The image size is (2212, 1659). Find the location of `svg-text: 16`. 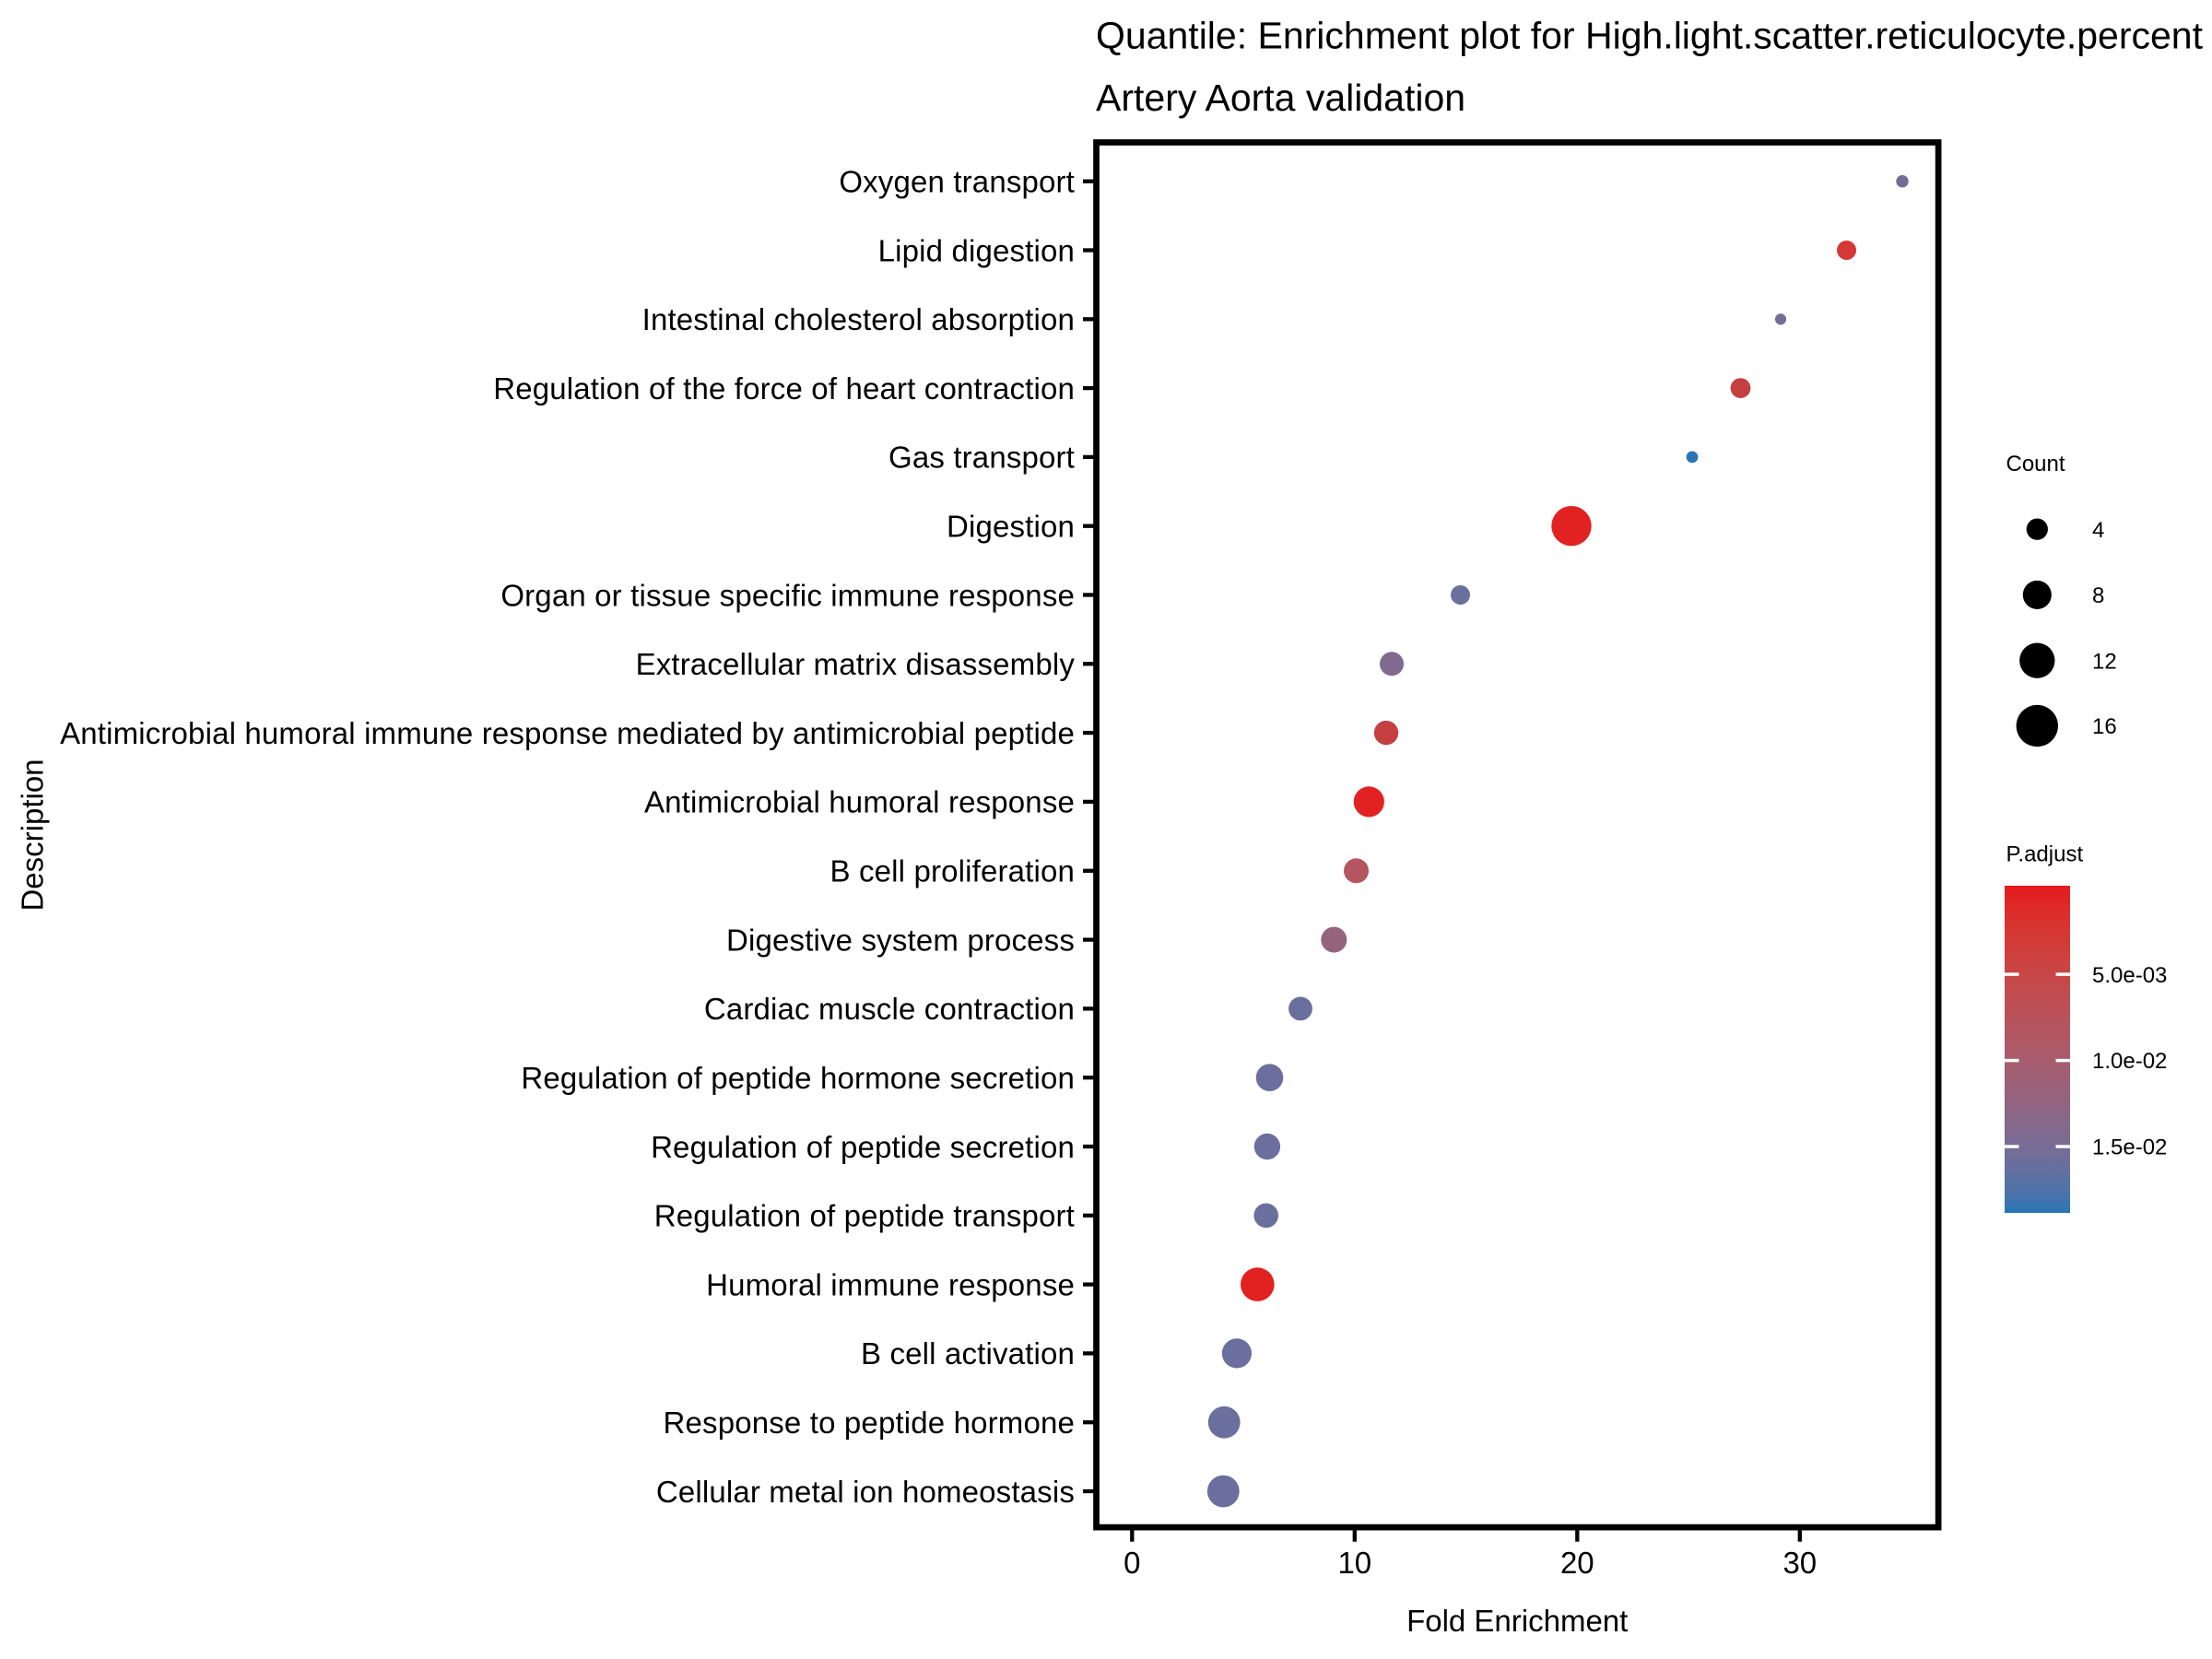

svg-text: 16 is located at coordinates (2104, 726).